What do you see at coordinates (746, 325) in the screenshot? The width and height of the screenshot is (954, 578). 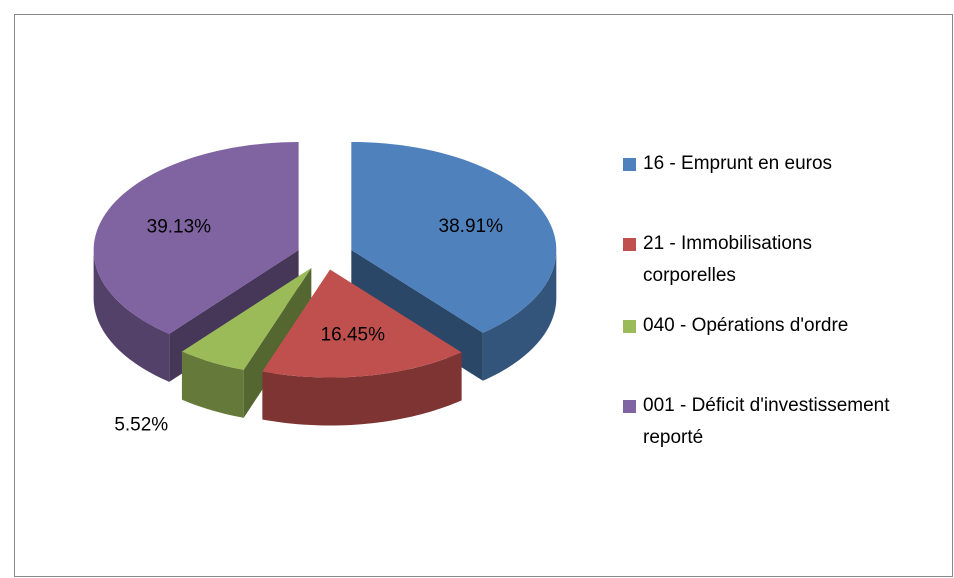 I see `legend-label: 040 - Opérations d'ordre` at bounding box center [746, 325].